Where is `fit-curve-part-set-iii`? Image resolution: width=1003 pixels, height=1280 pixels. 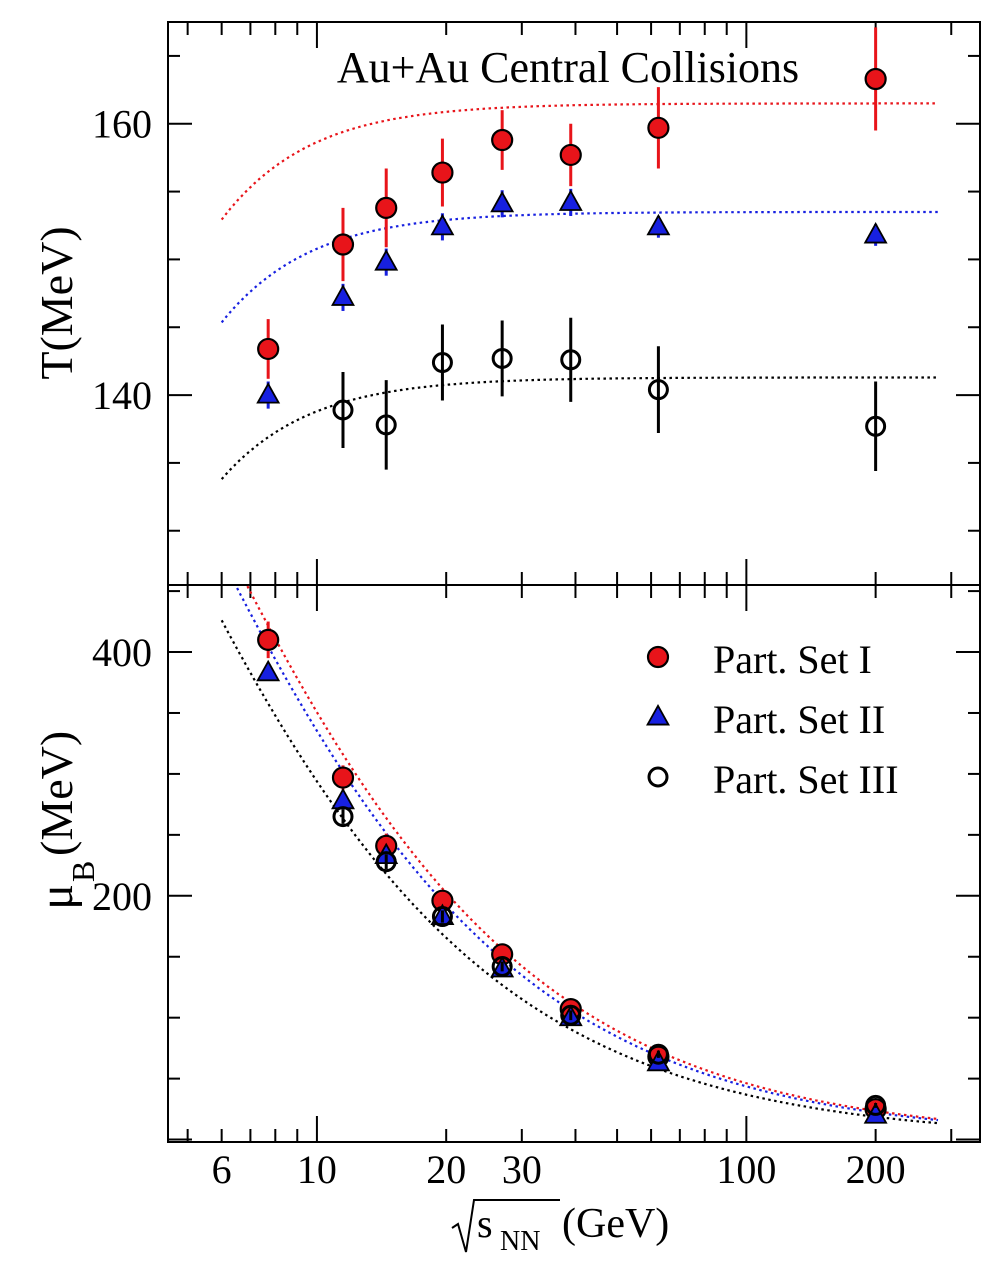
fit-curve-part-set-iii is located at coordinates (579, 428).